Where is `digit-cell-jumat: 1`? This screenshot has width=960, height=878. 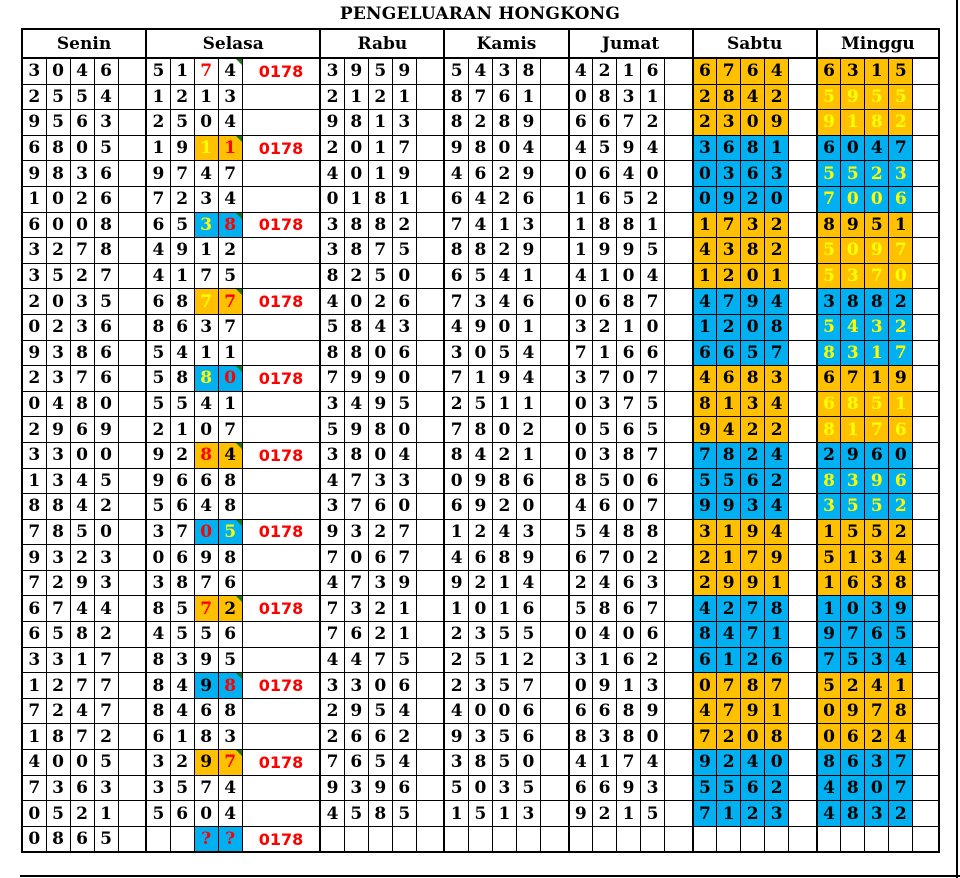
digit-cell-jumat: 1 is located at coordinates (605, 276).